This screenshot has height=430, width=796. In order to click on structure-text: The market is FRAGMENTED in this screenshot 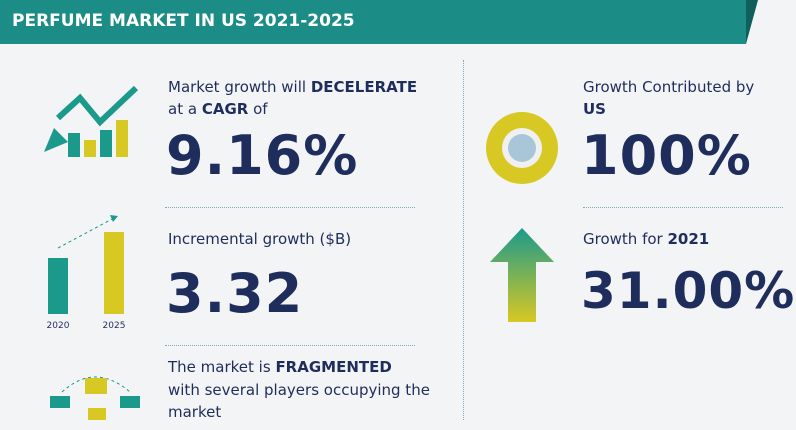, I will do `click(280, 367)`.